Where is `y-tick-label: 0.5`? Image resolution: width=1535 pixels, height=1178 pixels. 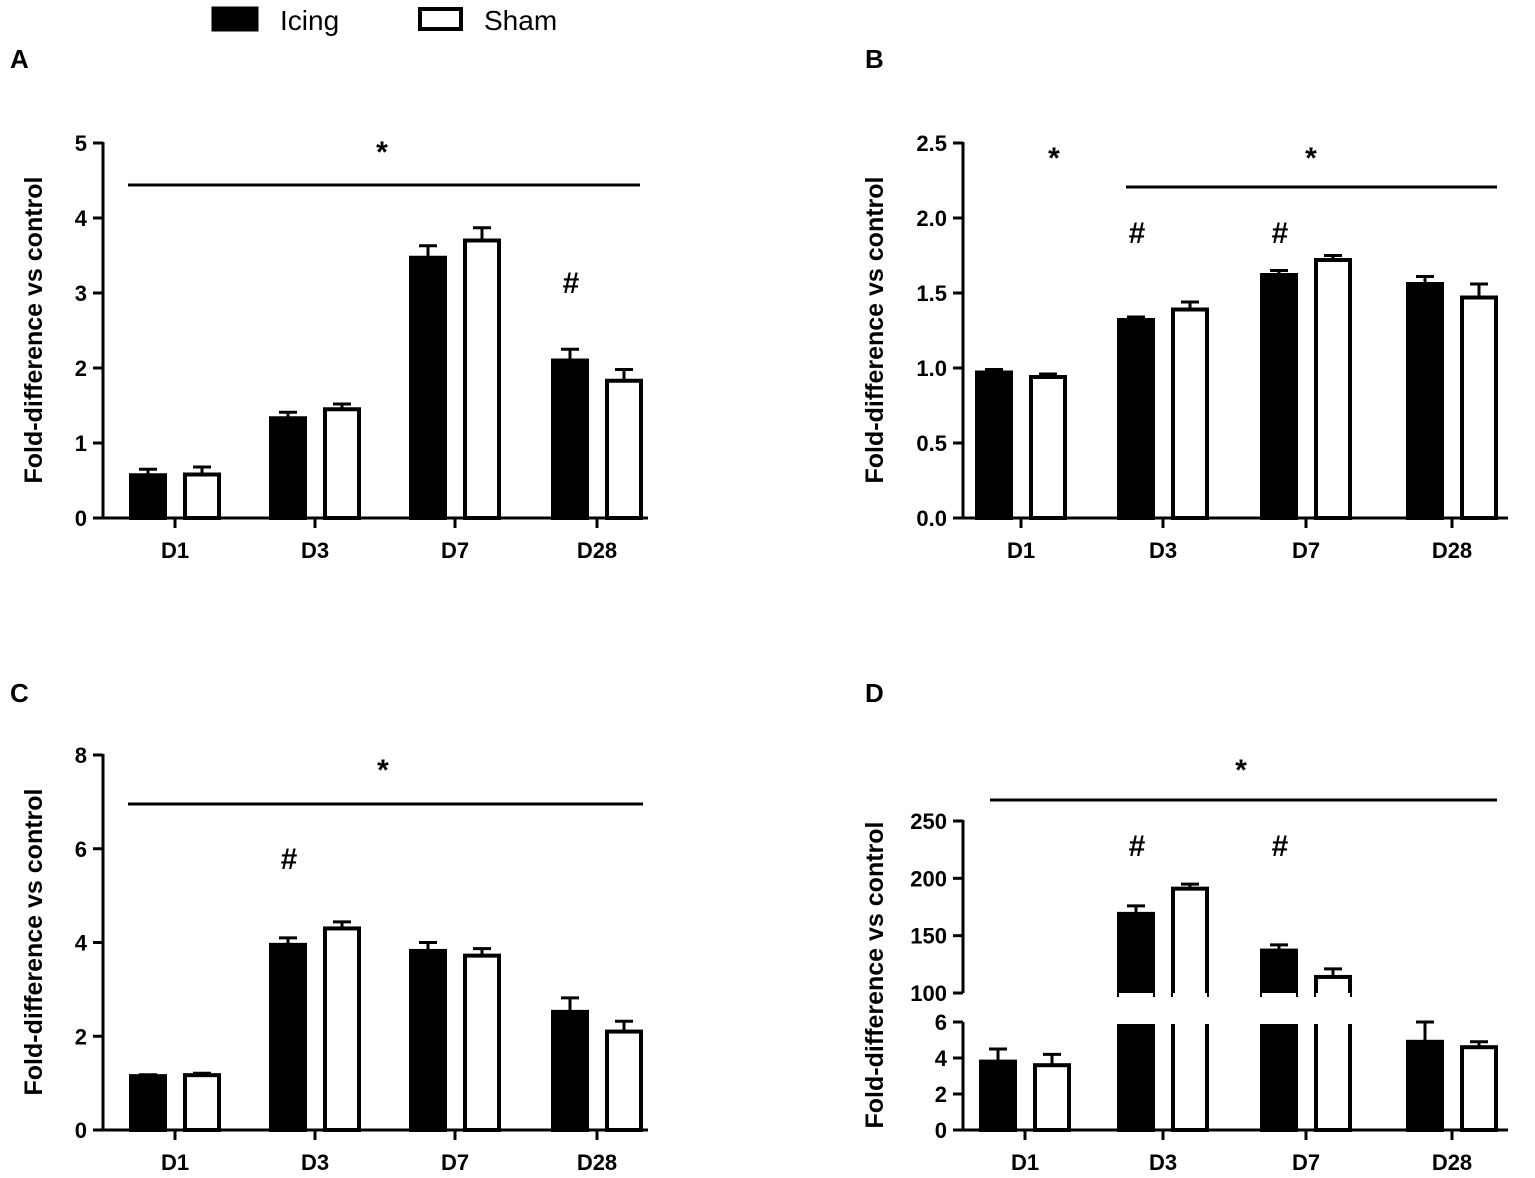
y-tick-label: 0.5 is located at coordinates (931, 443).